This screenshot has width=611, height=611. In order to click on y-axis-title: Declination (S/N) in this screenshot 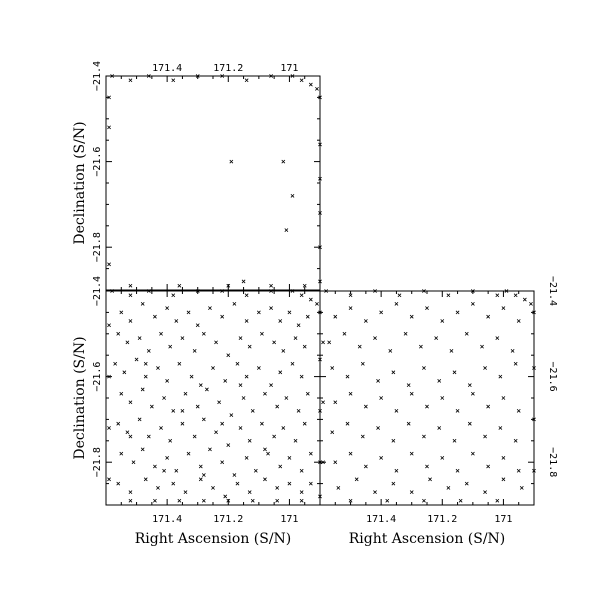, I will do `click(80, 397)`.